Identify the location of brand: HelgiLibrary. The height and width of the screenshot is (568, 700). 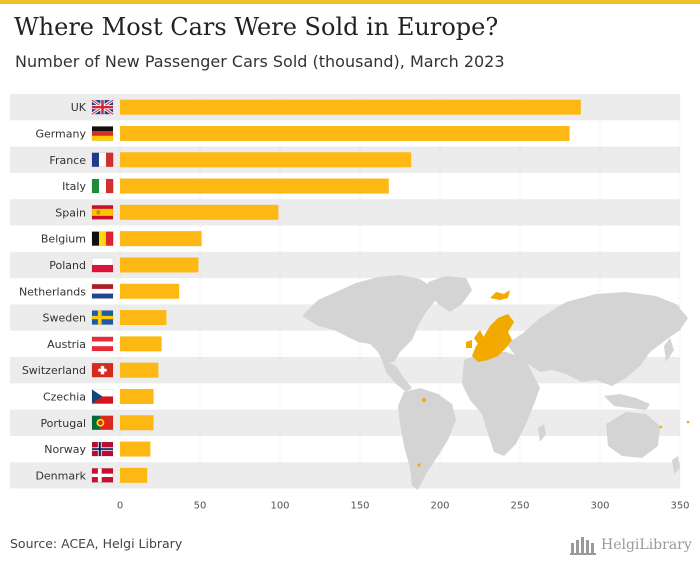
(631, 545).